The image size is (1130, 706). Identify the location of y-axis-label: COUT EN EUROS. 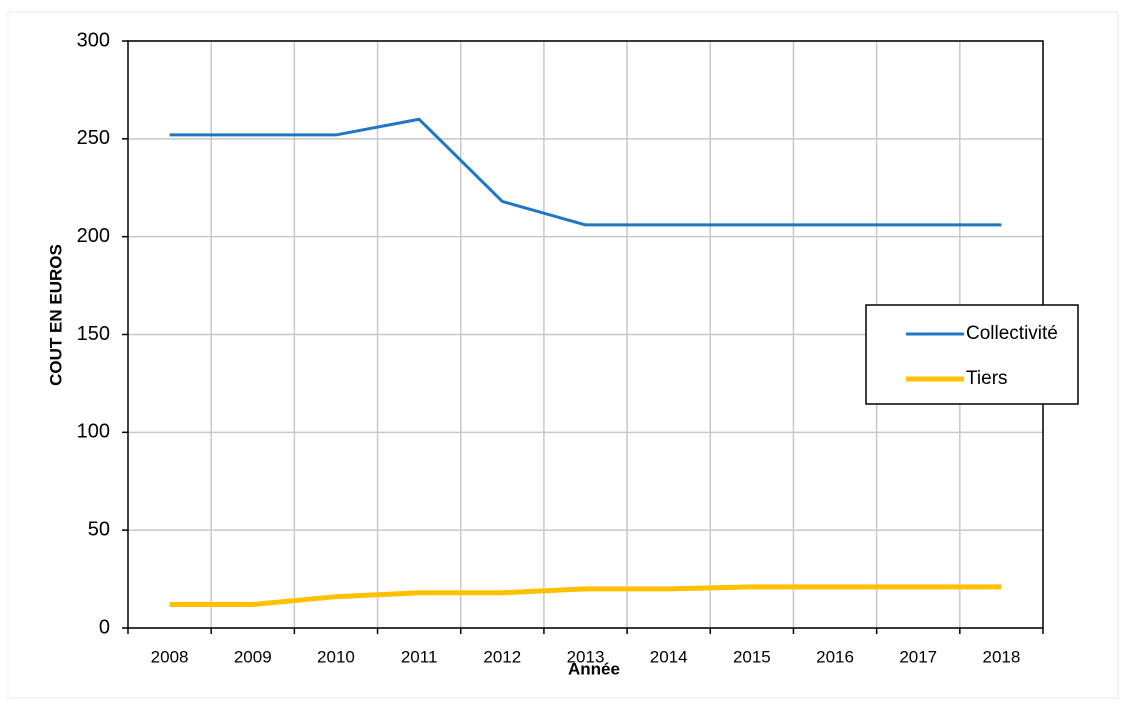
(55, 315).